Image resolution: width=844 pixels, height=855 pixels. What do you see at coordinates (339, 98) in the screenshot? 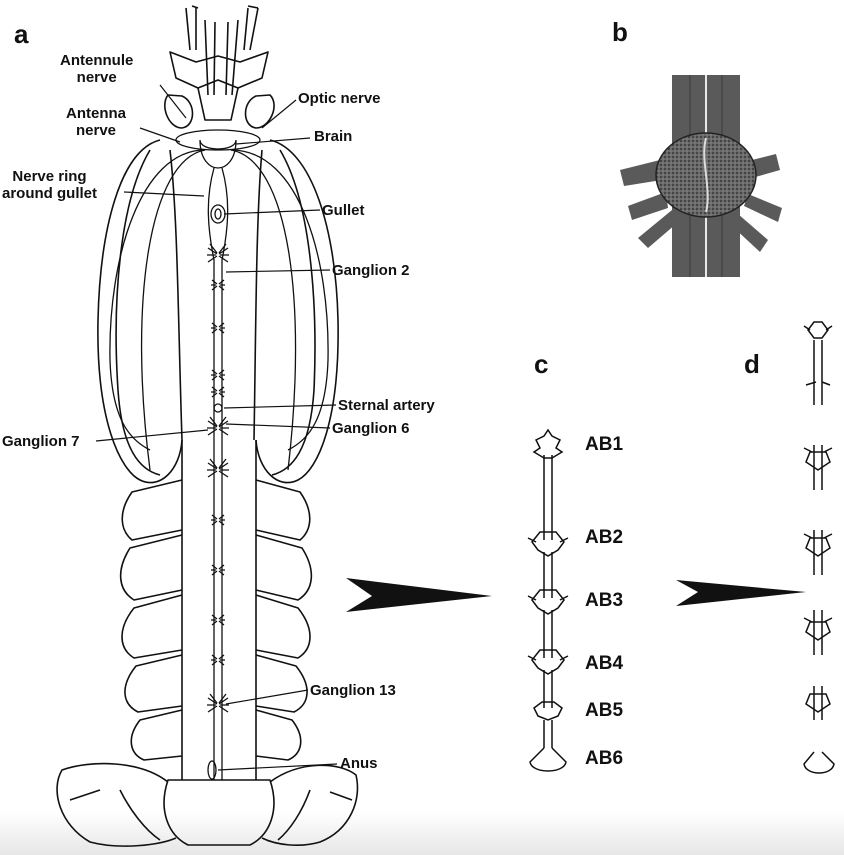
I see `label-optic-nerve: Optic nerve` at bounding box center [339, 98].